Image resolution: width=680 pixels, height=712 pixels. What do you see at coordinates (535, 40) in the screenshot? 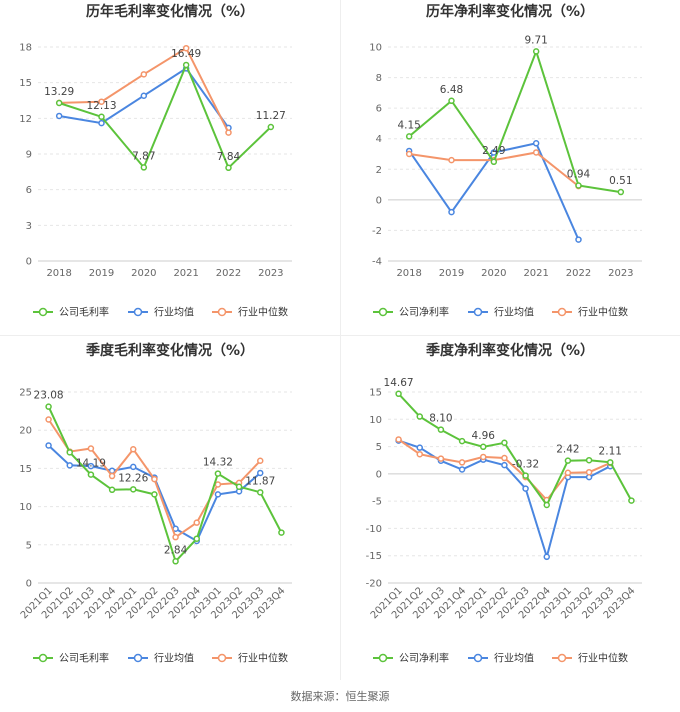
I see `data-label: 9.71` at bounding box center [535, 40].